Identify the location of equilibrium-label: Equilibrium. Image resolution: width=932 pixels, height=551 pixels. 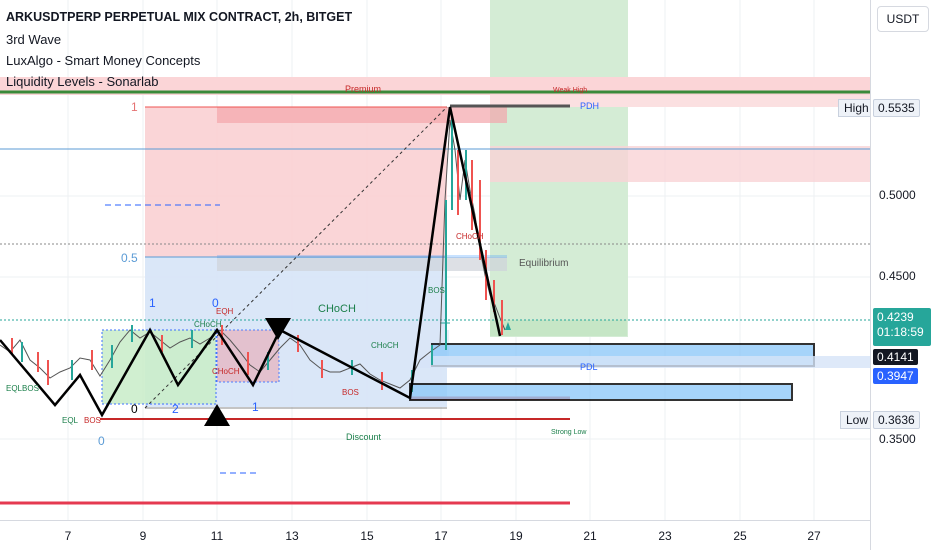
(544, 263).